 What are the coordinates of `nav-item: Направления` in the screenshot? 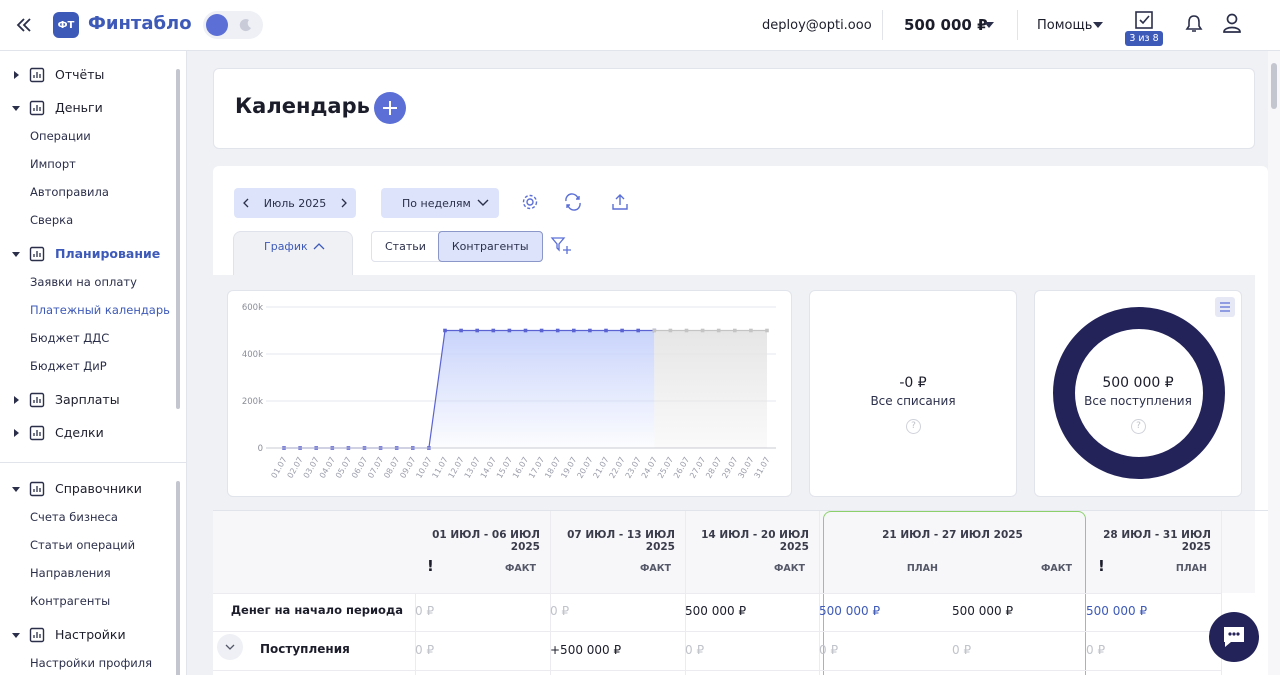 It's located at (70, 573).